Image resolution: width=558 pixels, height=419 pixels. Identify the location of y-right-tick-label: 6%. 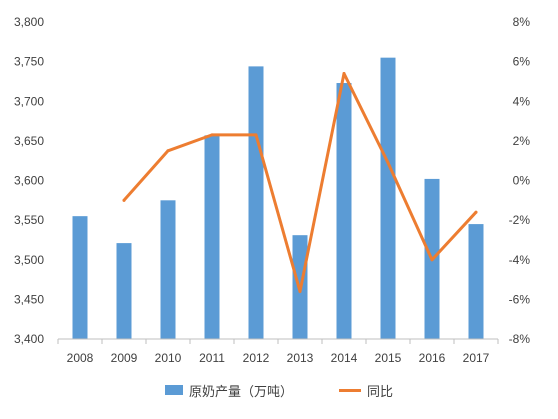
(522, 62).